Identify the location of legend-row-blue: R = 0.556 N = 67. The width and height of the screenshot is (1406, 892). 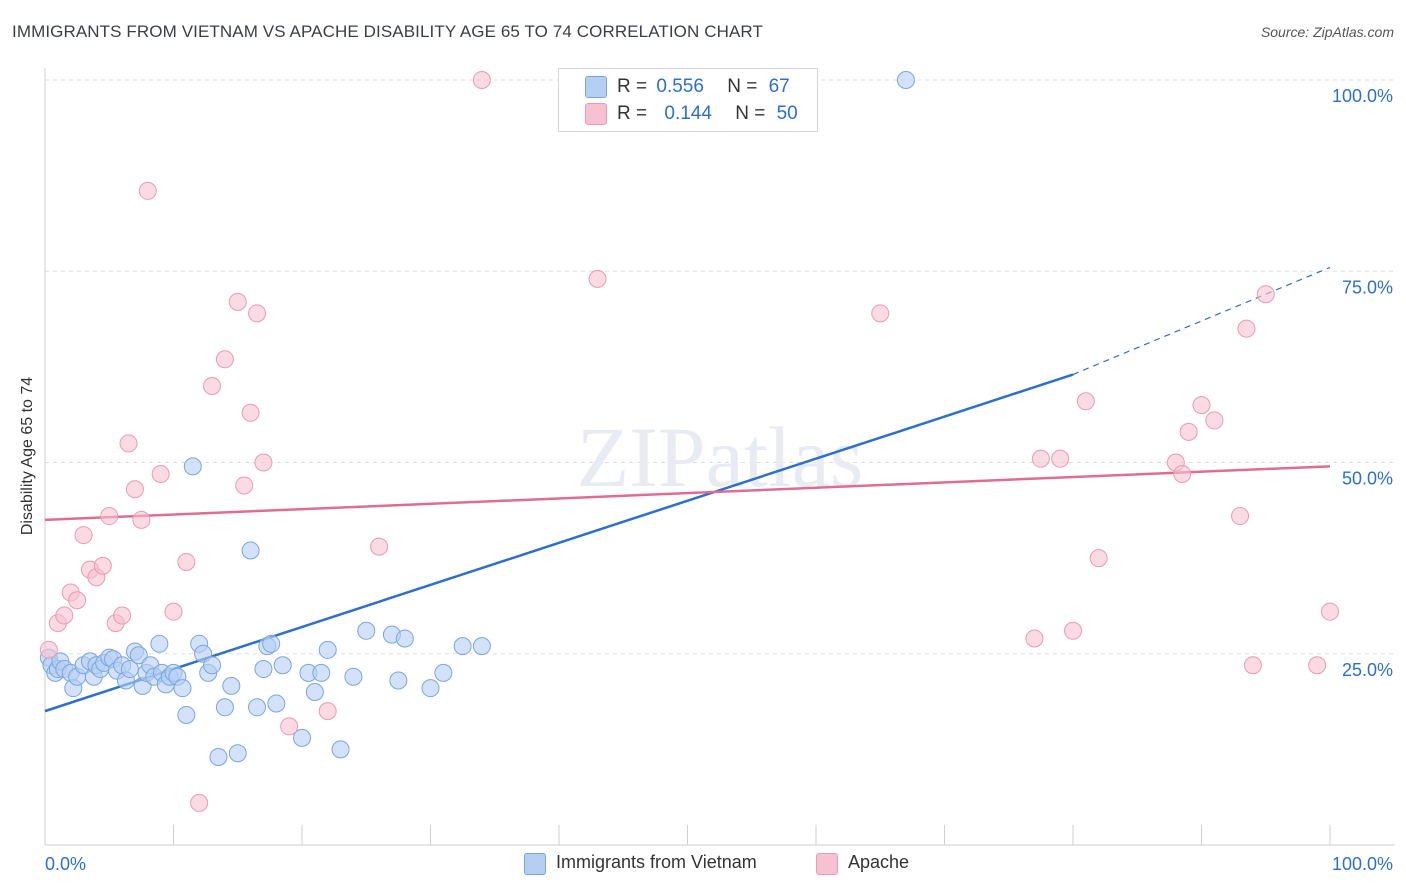
(703, 87).